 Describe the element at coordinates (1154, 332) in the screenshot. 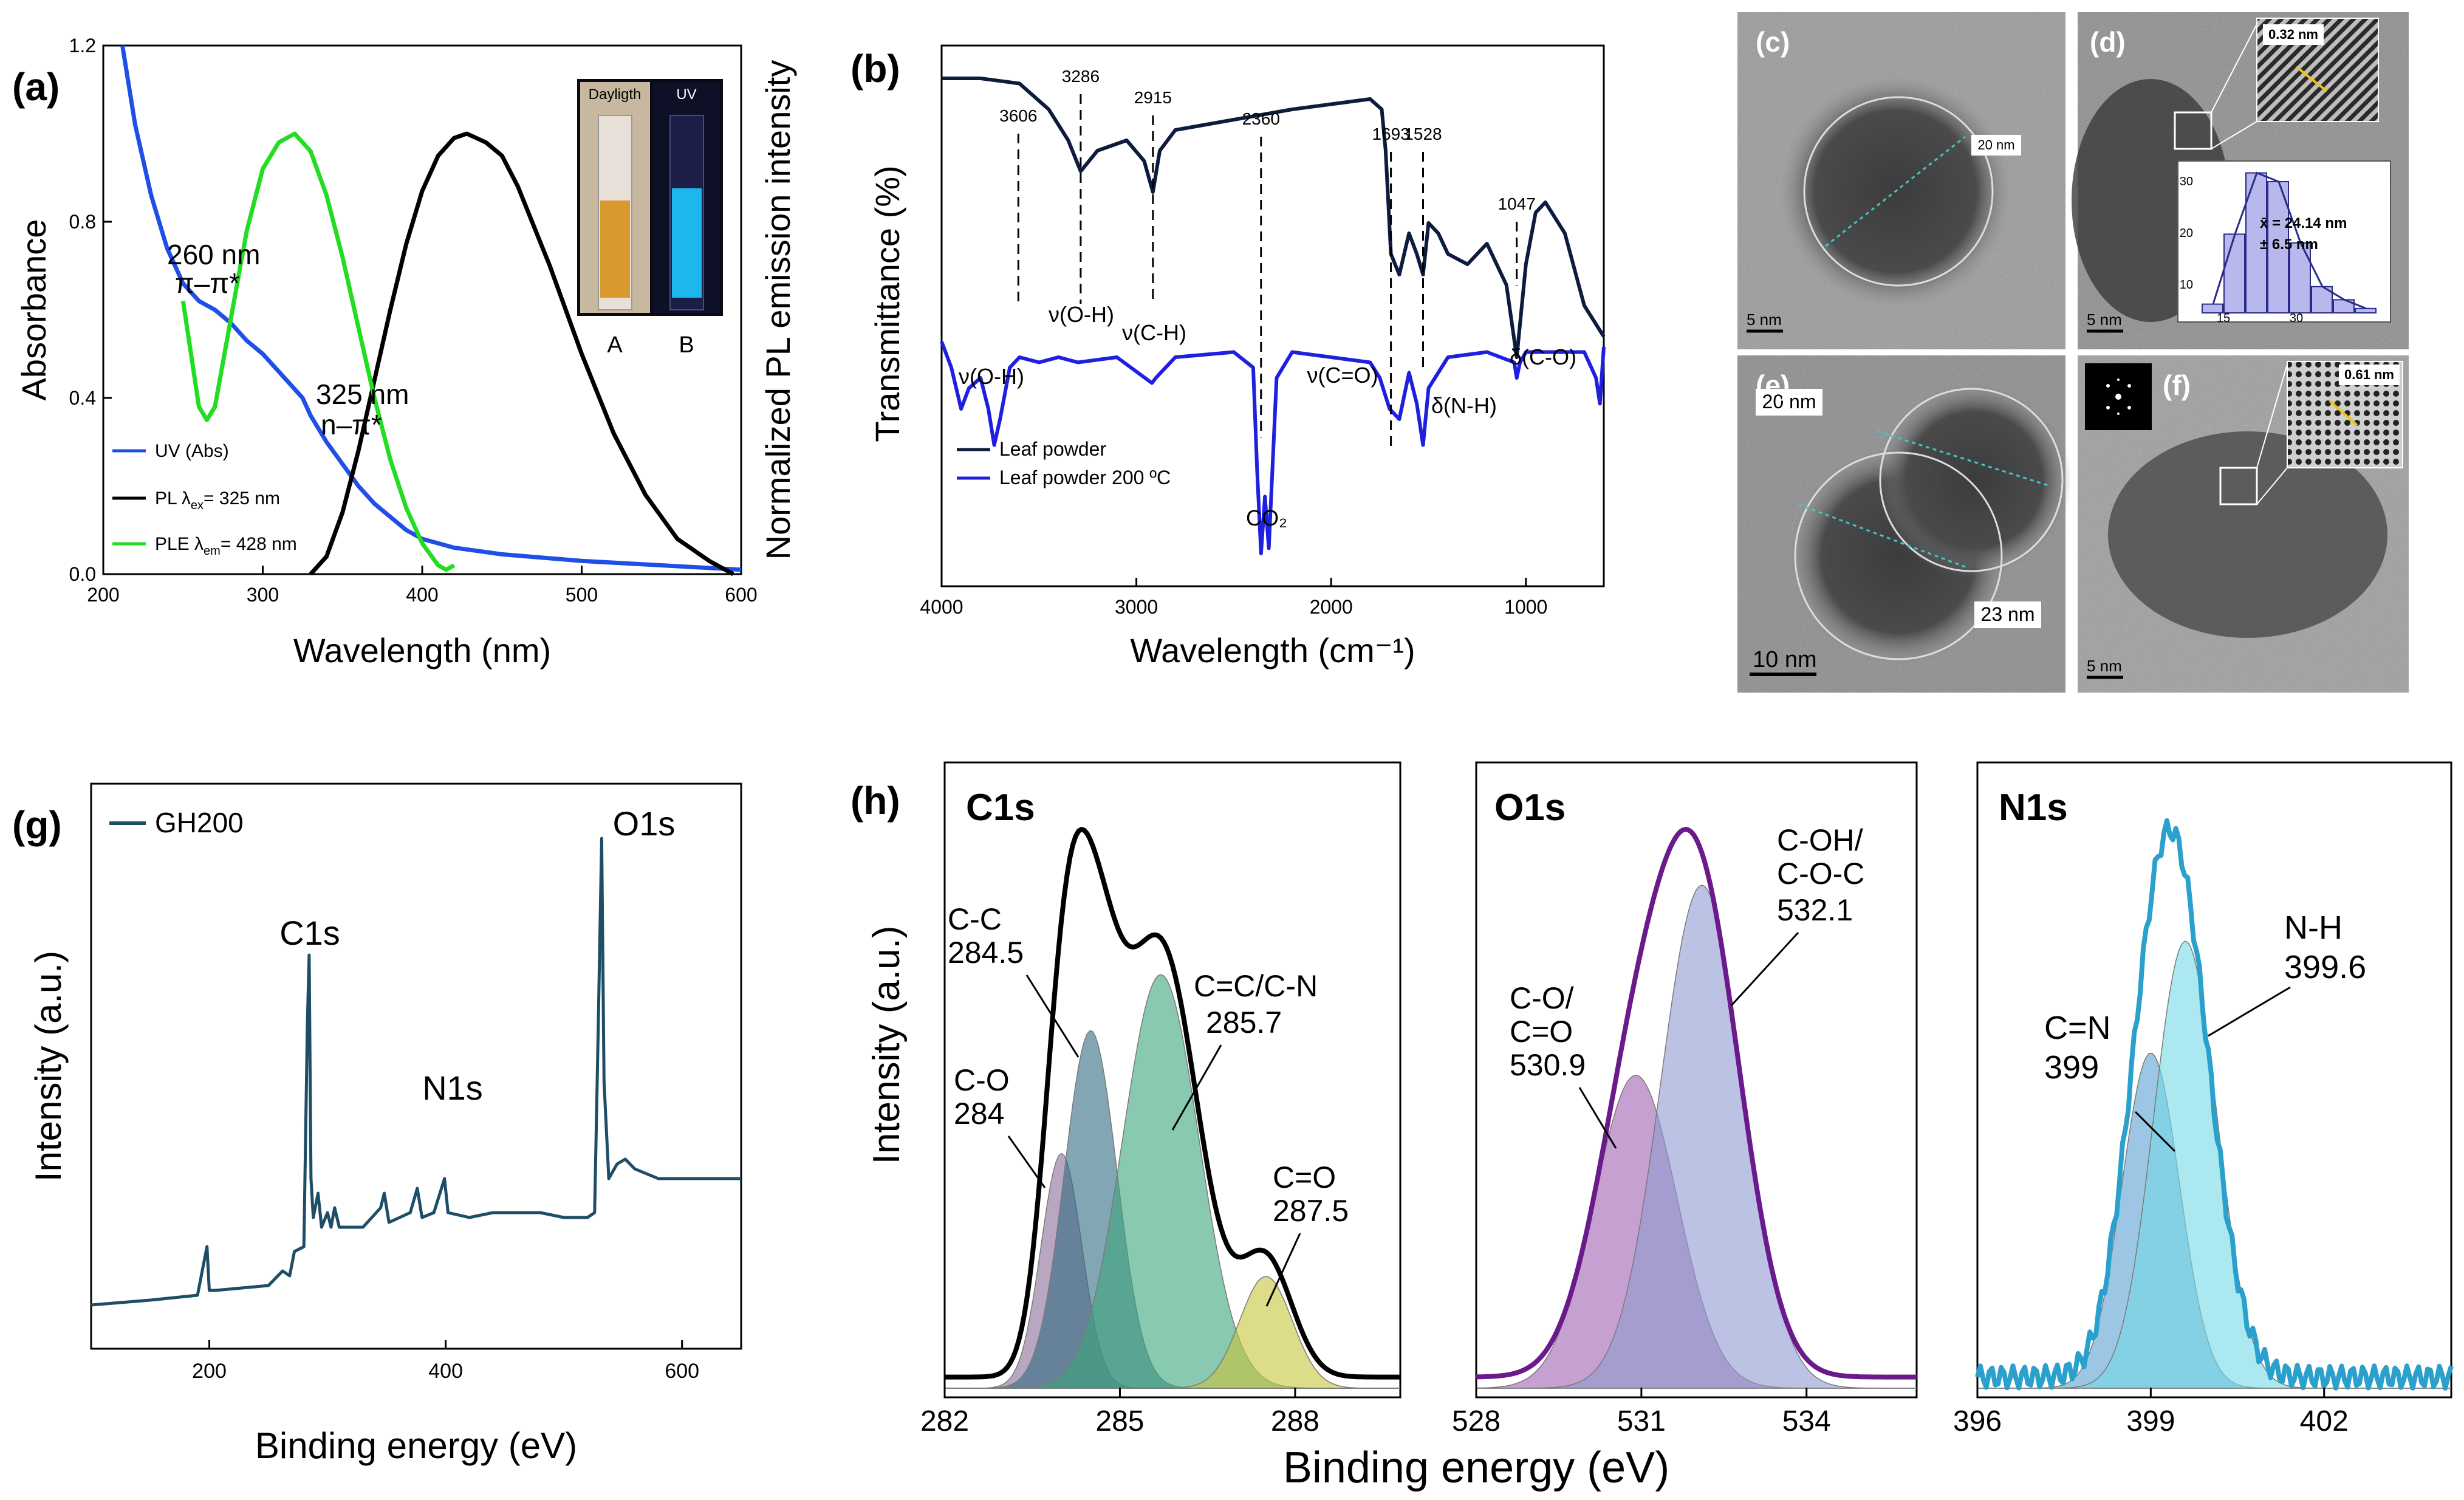

I see `b-band-ch: ν(C-H)` at that location.